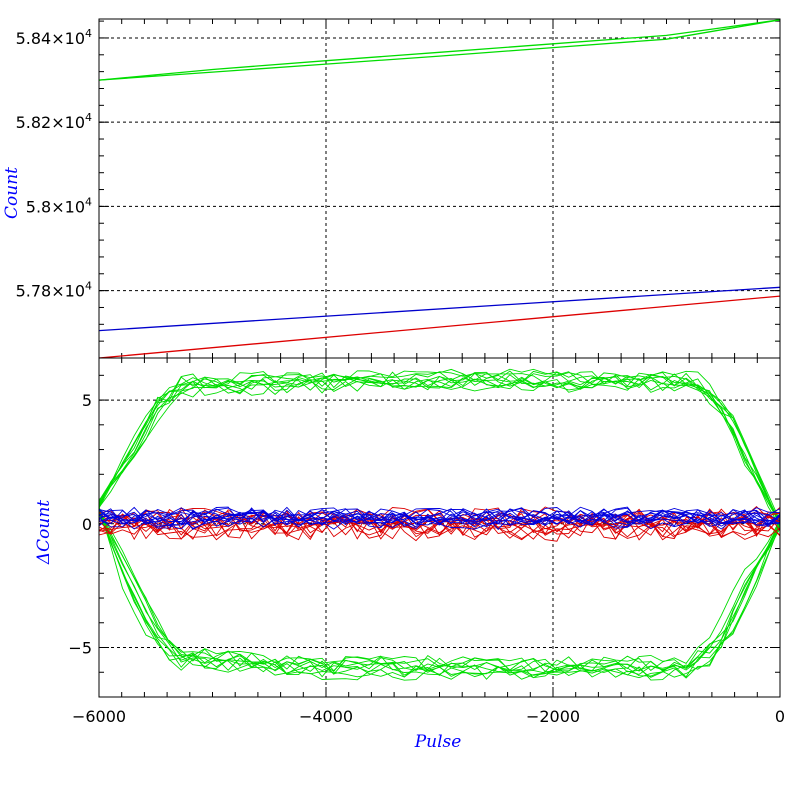  I want to click on bottom-y-tick-label: 0, so click(87, 524).